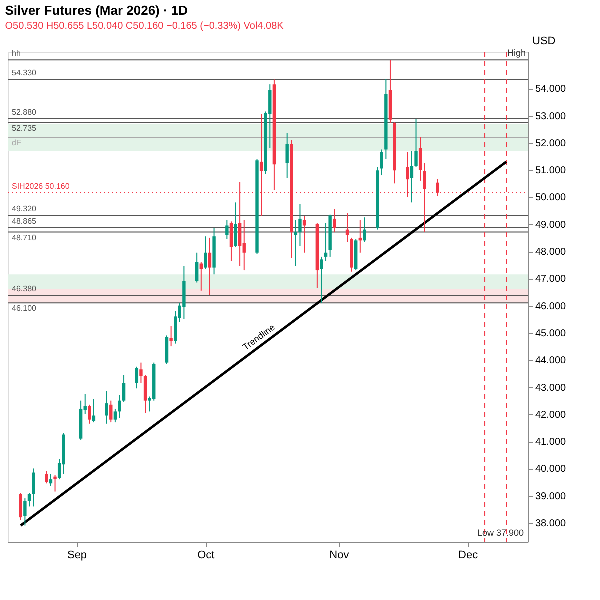 The width and height of the screenshot is (600, 600). I want to click on ref-line-label: 48.865, so click(25, 221).